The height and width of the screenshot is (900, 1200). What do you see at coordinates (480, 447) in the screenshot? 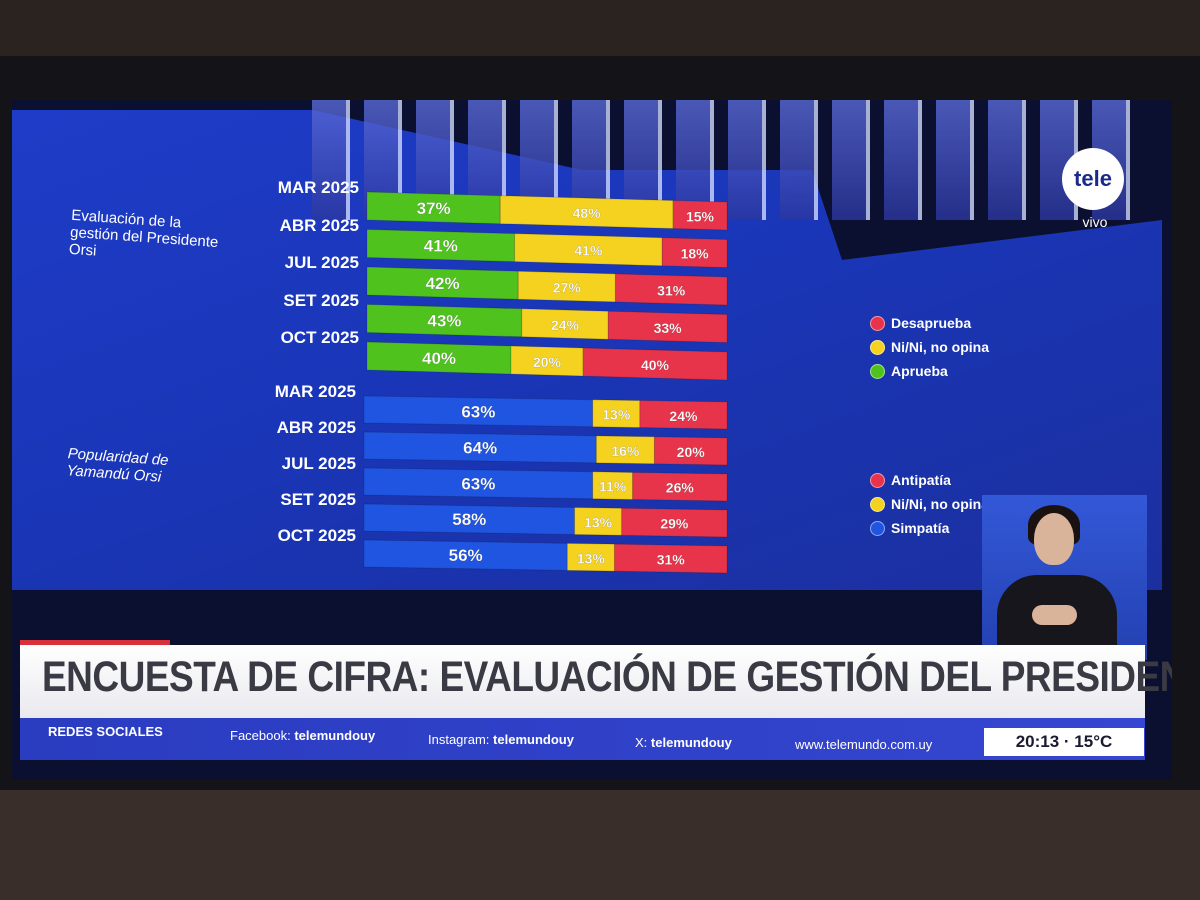
I see `popularidad-data-label: 64%` at bounding box center [480, 447].